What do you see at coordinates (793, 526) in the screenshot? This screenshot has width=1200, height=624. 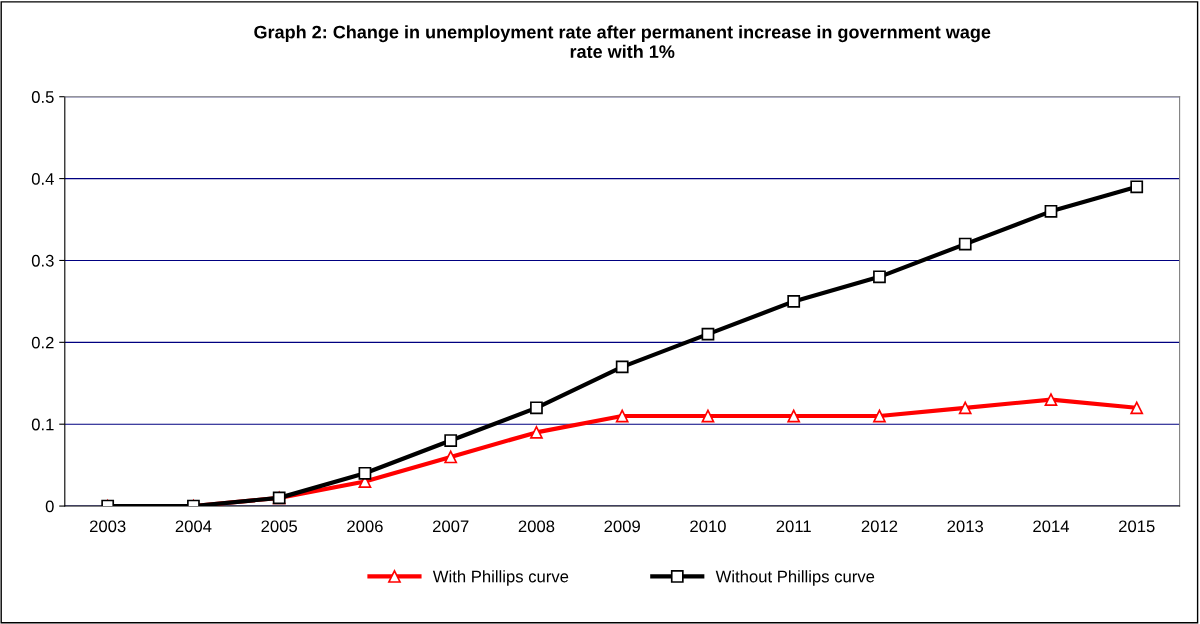 I see `x-tick-label: 2011` at bounding box center [793, 526].